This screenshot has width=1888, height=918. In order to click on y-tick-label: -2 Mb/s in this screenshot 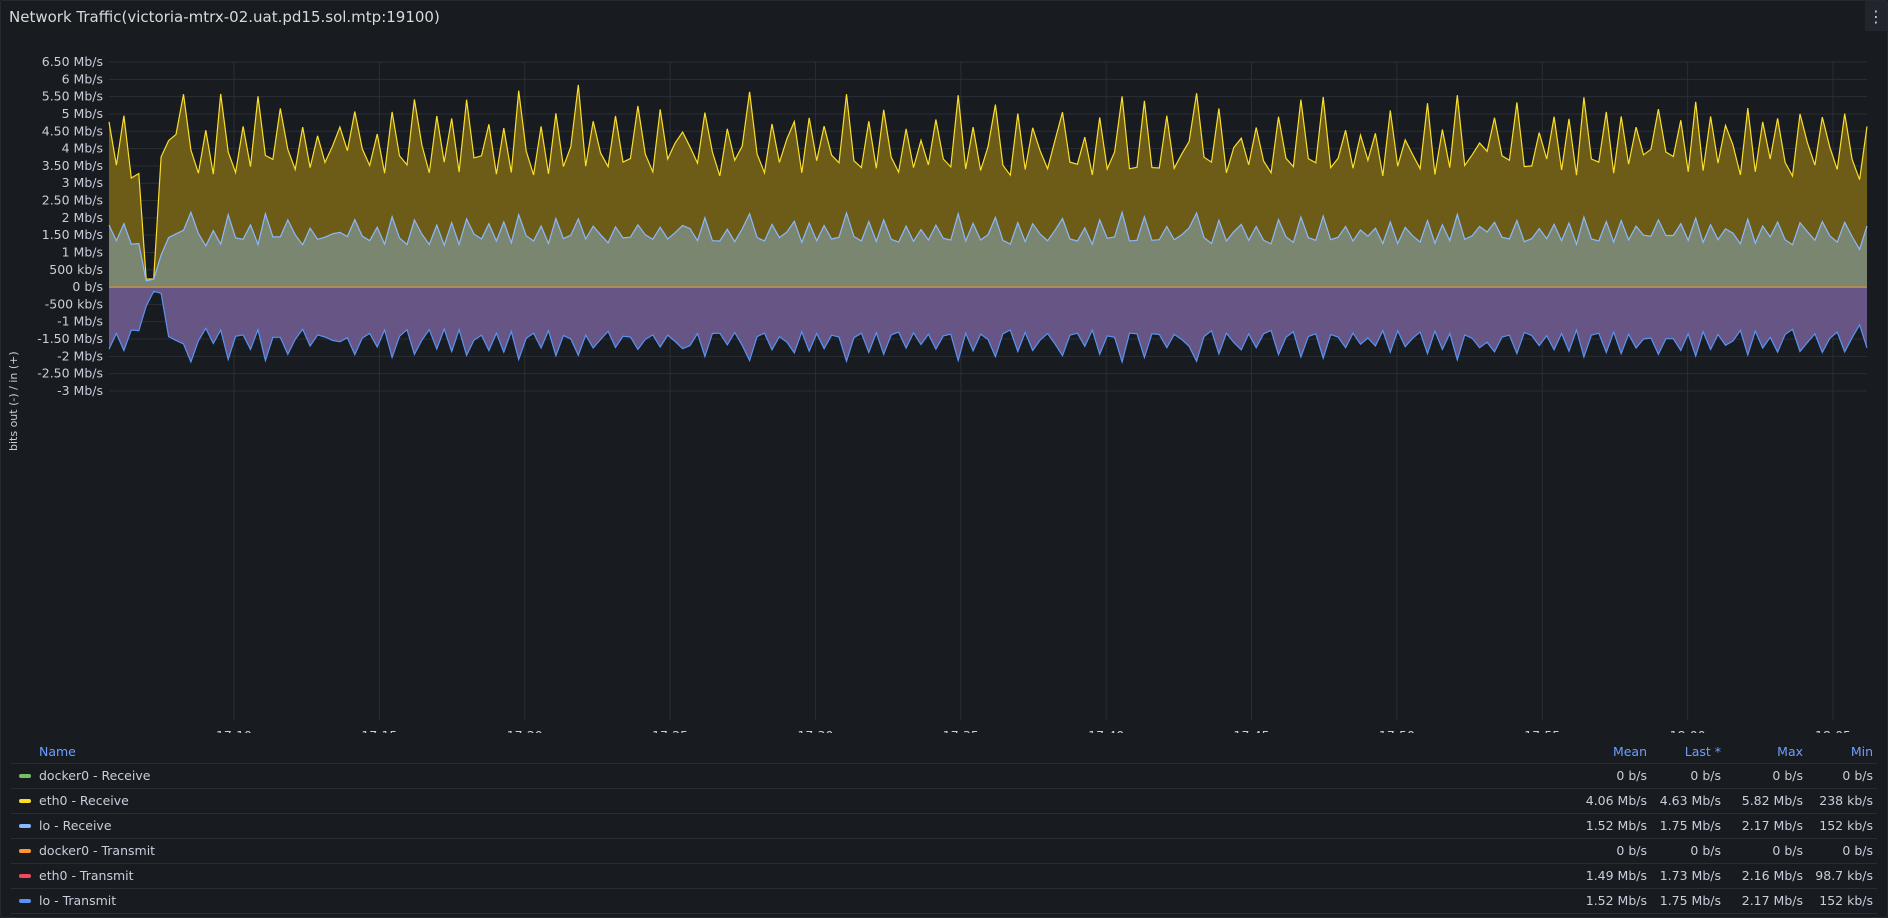, I will do `click(80, 355)`.